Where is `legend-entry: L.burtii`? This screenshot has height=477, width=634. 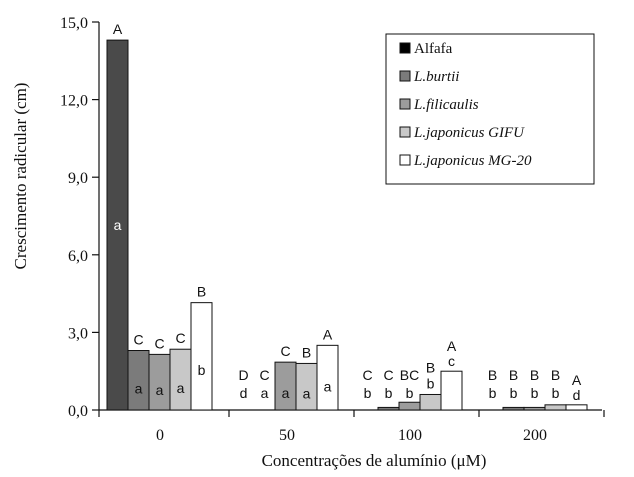 legend-entry: L.burtii is located at coordinates (436, 77).